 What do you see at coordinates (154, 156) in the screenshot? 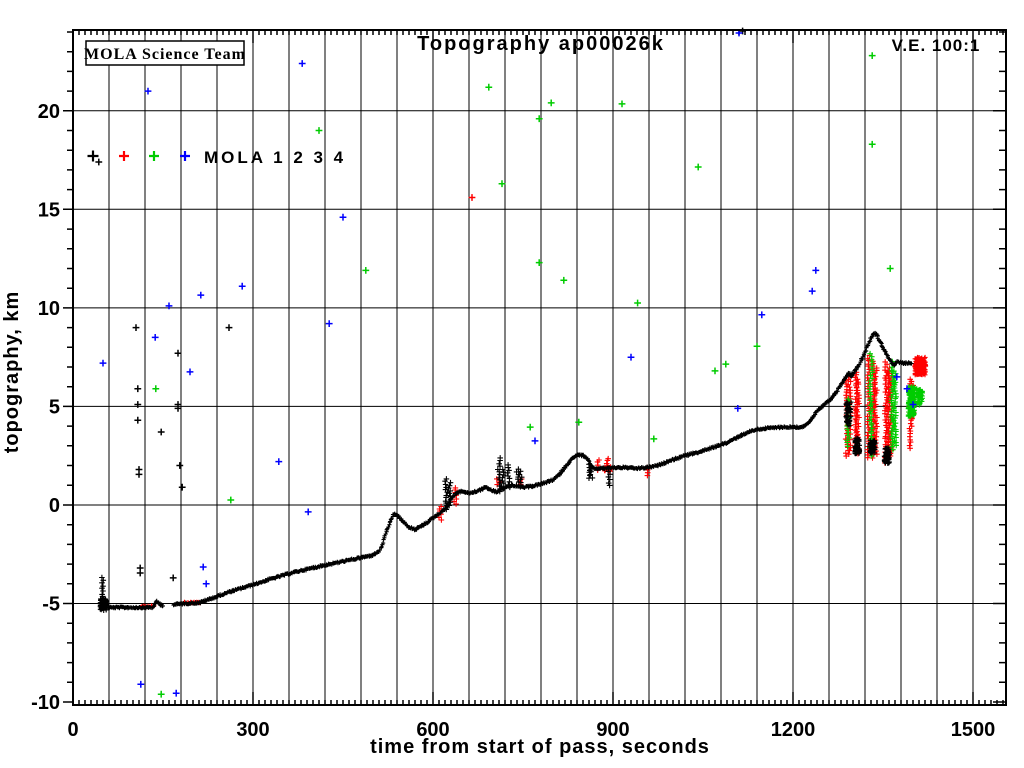
I see `legend-marker-g` at bounding box center [154, 156].